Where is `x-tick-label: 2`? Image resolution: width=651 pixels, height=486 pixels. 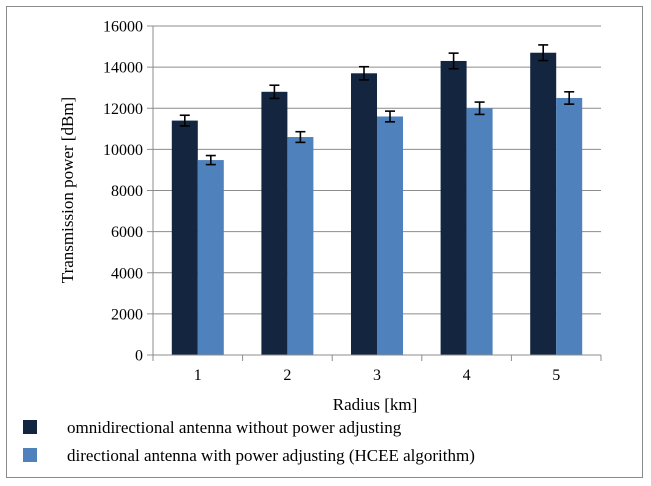 x-tick-label: 2 is located at coordinates (287, 375).